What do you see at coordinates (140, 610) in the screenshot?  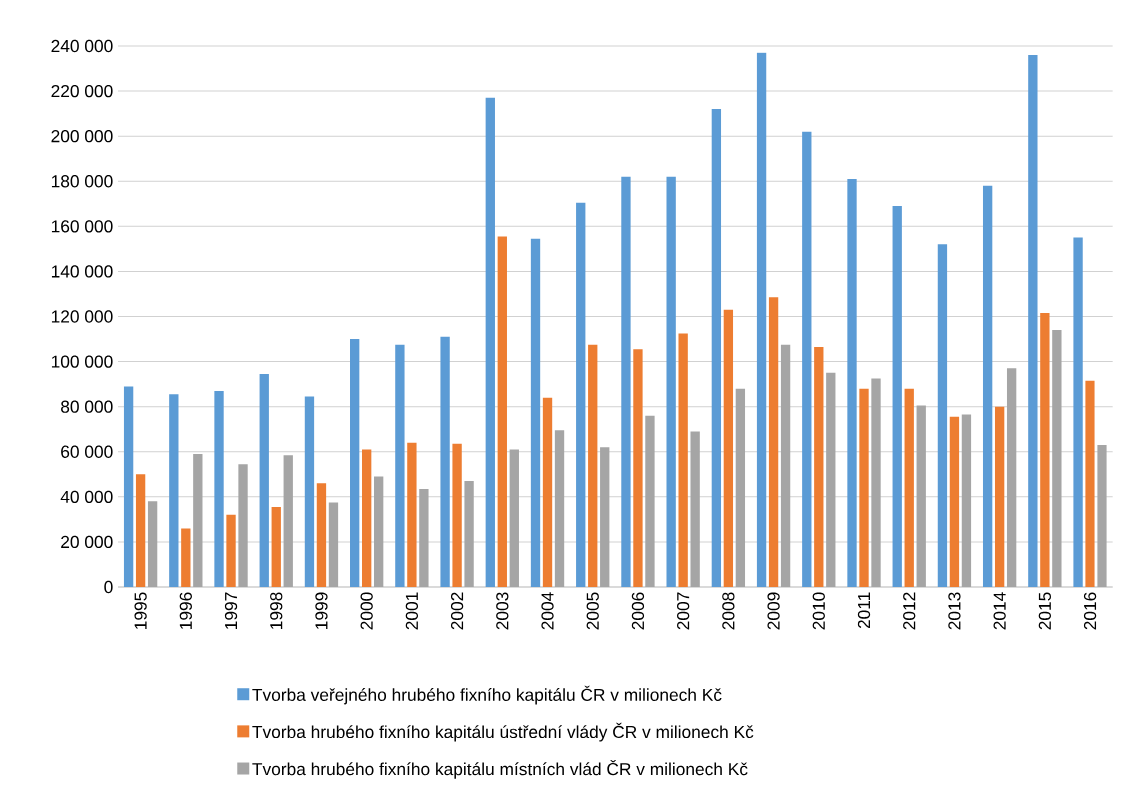 I see `x-tick-label: 1995` at bounding box center [140, 610].